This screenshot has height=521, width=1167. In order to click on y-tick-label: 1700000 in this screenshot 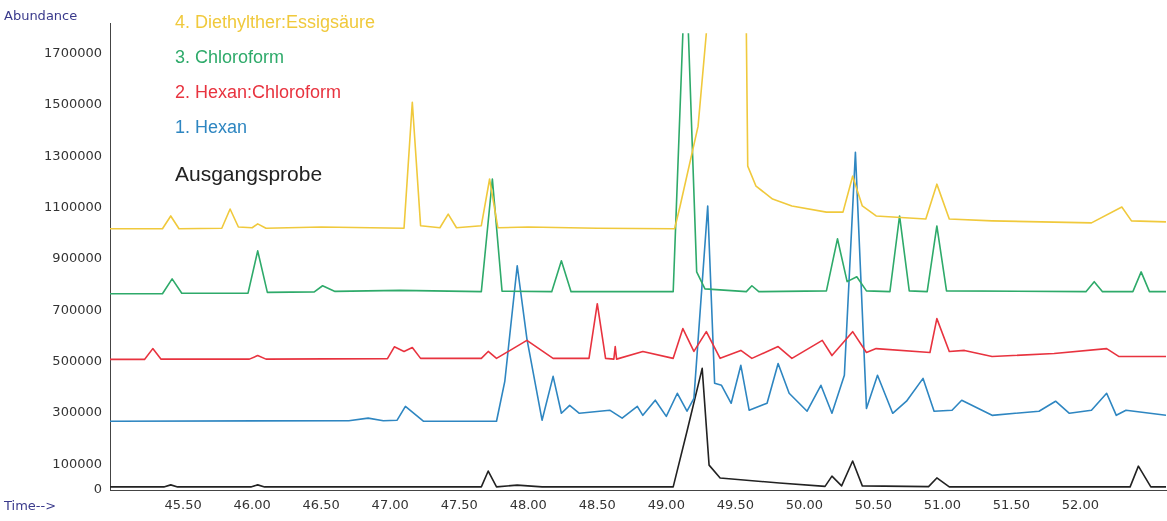, I will do `click(73, 53)`.